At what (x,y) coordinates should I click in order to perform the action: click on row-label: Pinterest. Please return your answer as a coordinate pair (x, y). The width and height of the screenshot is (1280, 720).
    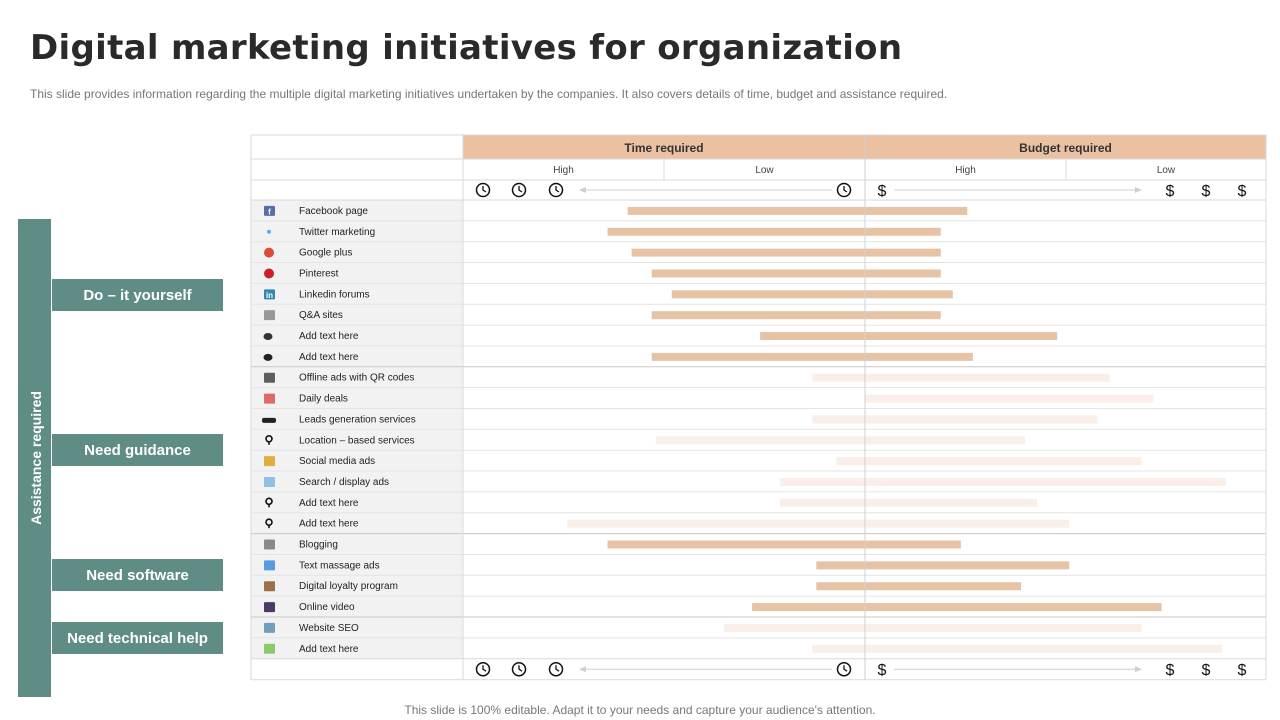
    Looking at the image, I should click on (319, 273).